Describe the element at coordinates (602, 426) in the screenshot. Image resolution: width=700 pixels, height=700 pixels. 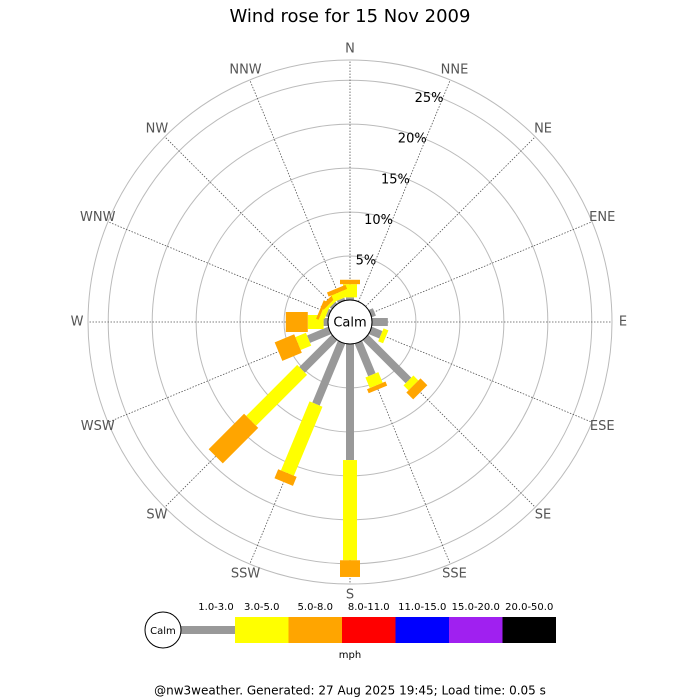
I see `direction-label: ESE` at that location.